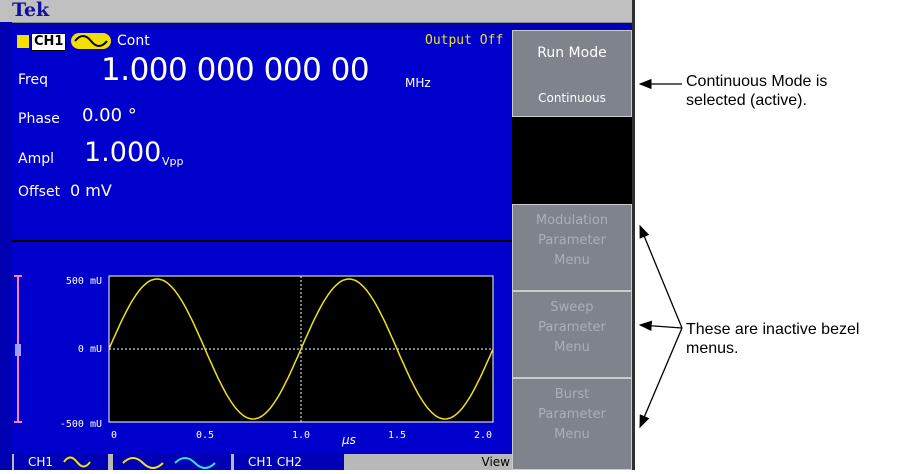 The width and height of the screenshot is (901, 474). I want to click on tek-logo: Tek, so click(31, 10).